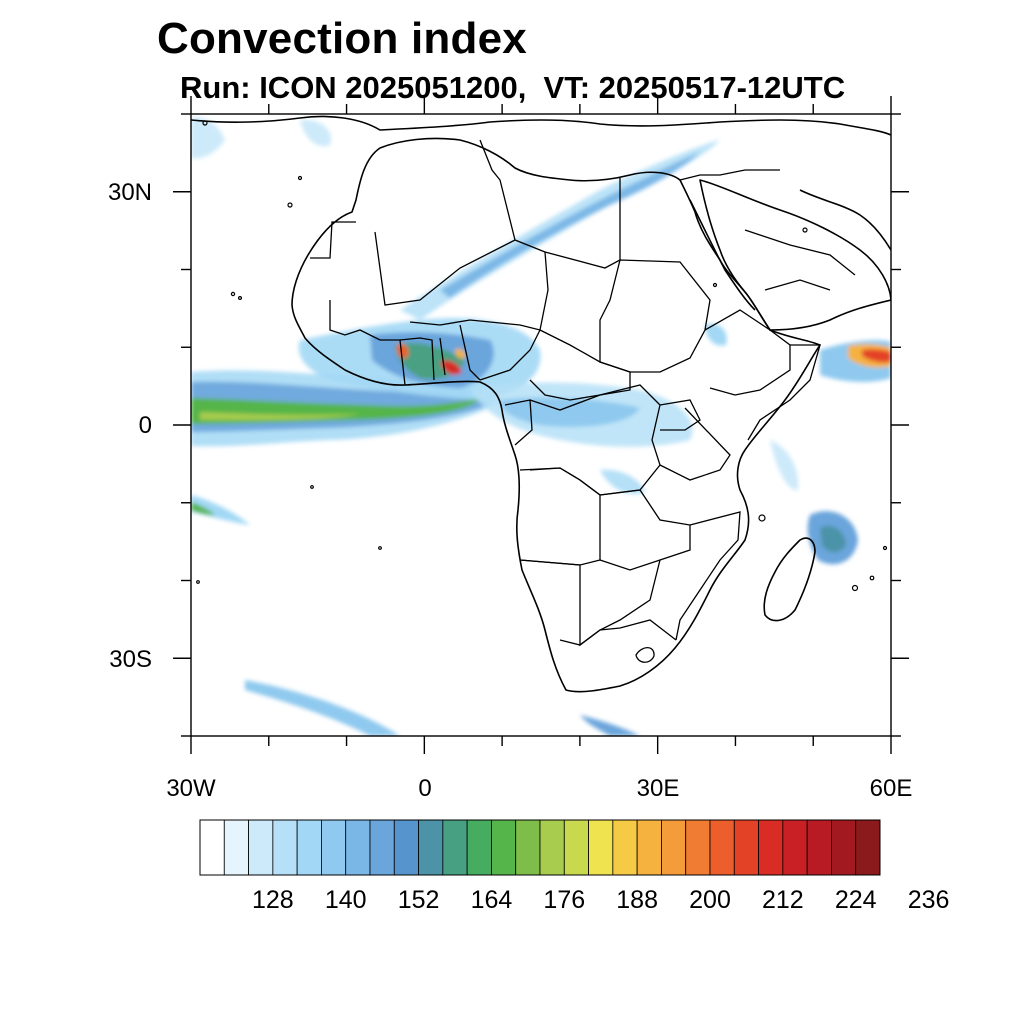 The image size is (1024, 1024). Describe the element at coordinates (622, 481) in the screenshot. I see `east-africa-patch` at that location.